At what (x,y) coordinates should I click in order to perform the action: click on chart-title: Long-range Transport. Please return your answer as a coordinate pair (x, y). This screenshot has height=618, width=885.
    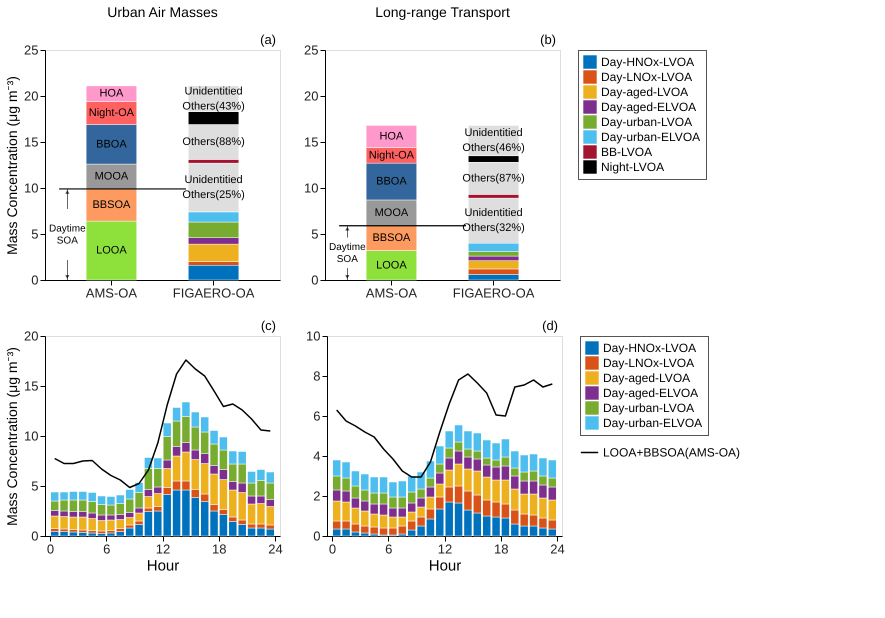
    Looking at the image, I should click on (442, 12).